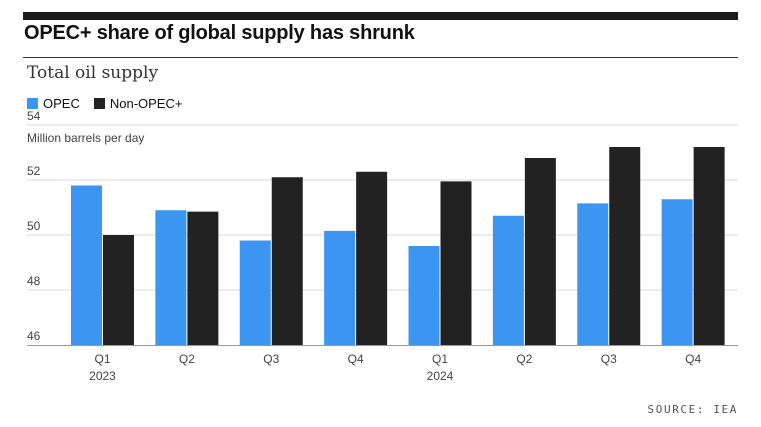  What do you see at coordinates (32, 103) in the screenshot?
I see `legend-swatch-opec` at bounding box center [32, 103].